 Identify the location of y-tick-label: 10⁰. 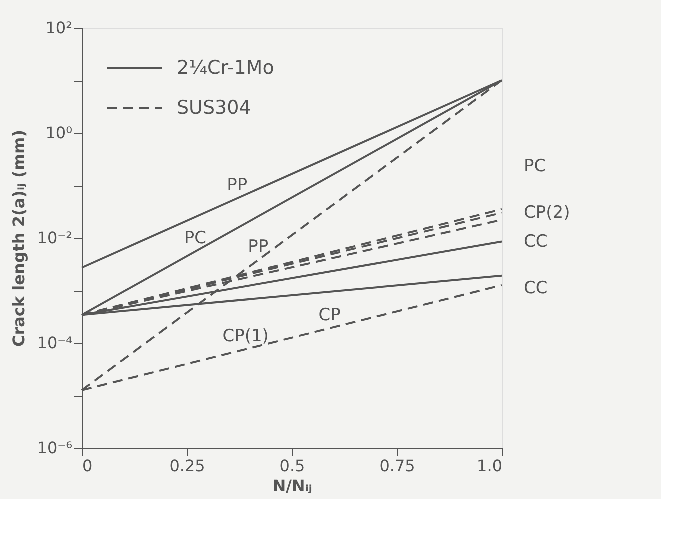
(59, 133).